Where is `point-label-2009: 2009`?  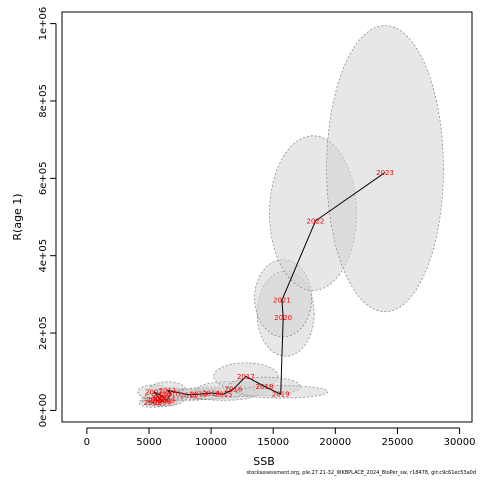 point-label-2009: 2009 is located at coordinates (166, 401).